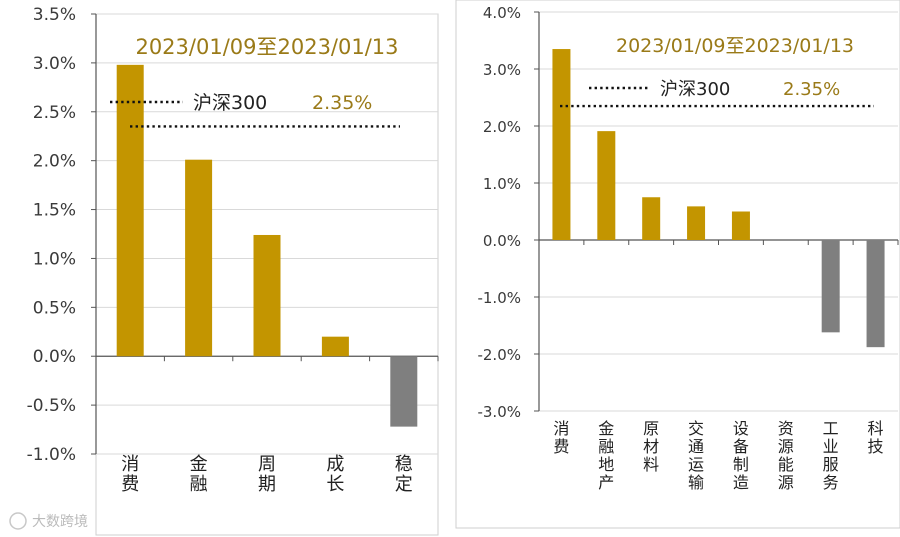  What do you see at coordinates (651, 218) in the screenshot?
I see `bar-原材料` at bounding box center [651, 218].